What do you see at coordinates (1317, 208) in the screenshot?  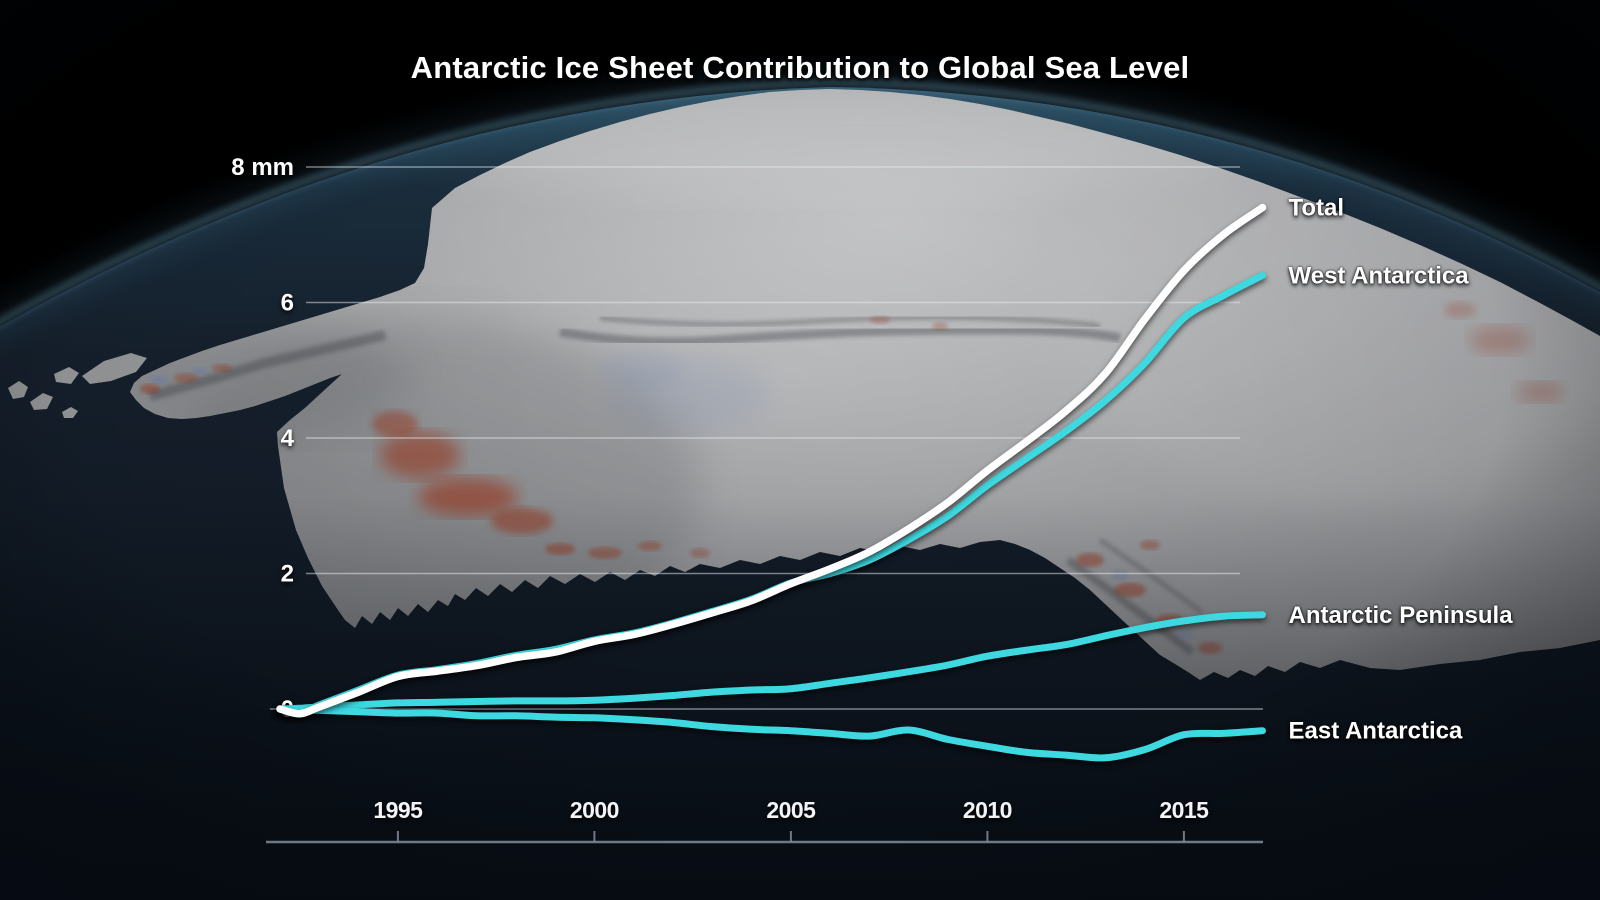 I see `legend-total: Total` at bounding box center [1317, 208].